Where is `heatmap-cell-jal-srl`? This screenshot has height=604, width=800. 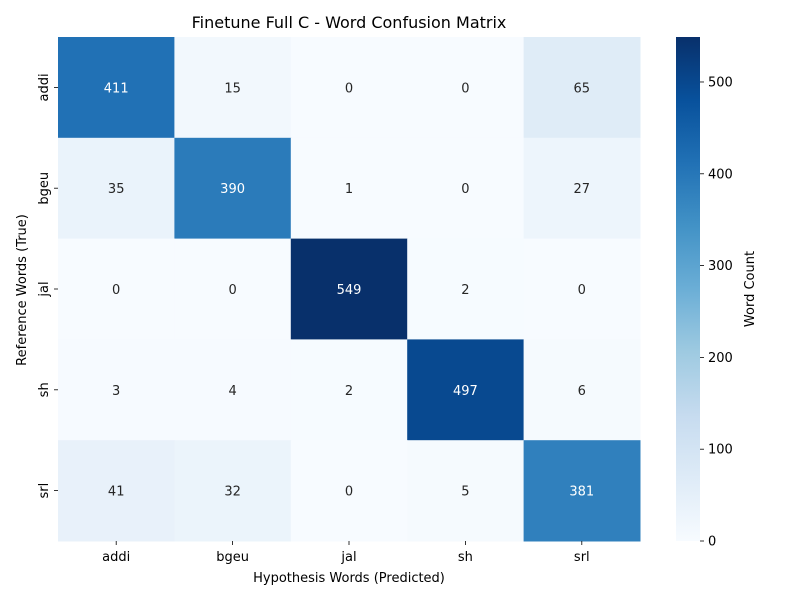 heatmap-cell-jal-srl is located at coordinates (582, 289).